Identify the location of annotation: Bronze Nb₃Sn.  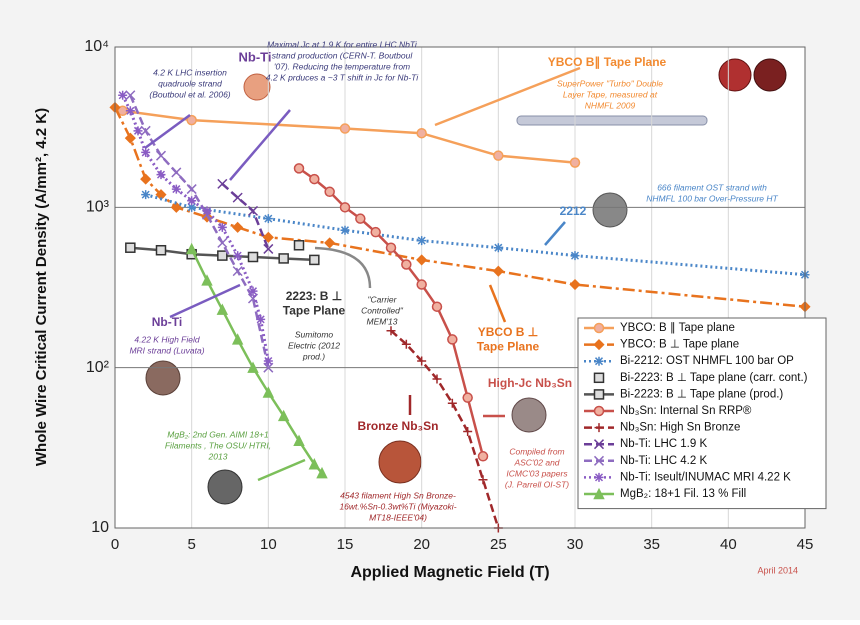
(398, 426).